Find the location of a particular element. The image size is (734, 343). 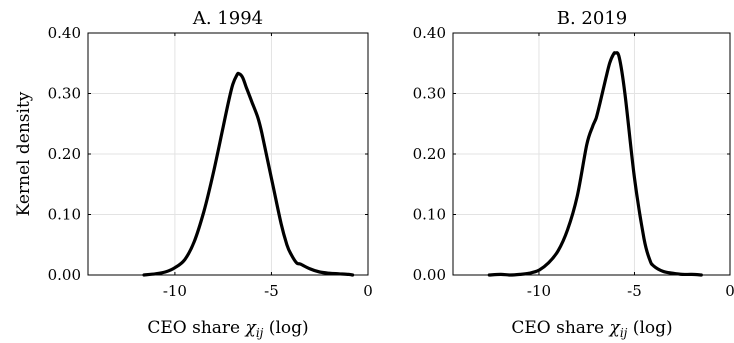

panel-a-xlabel-sub: ij is located at coordinates (260, 333).